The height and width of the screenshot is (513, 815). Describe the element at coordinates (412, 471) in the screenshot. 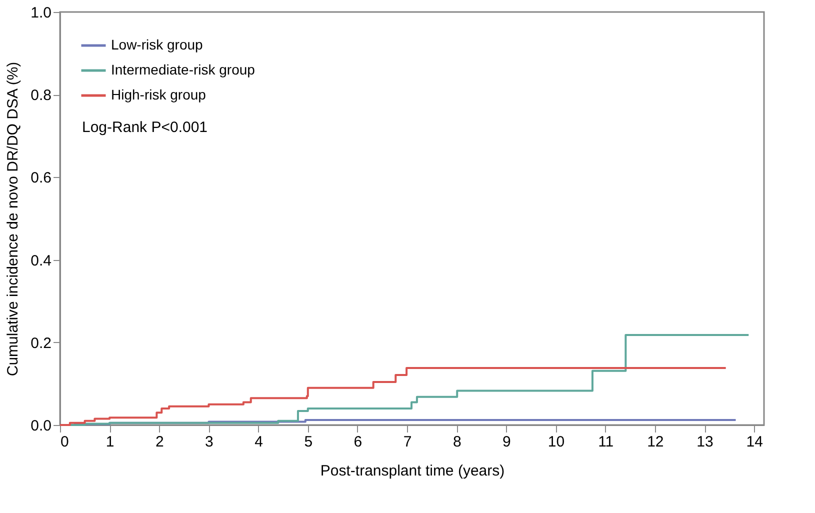

I see `x-axis-title: Post-transplant time (years)` at that location.